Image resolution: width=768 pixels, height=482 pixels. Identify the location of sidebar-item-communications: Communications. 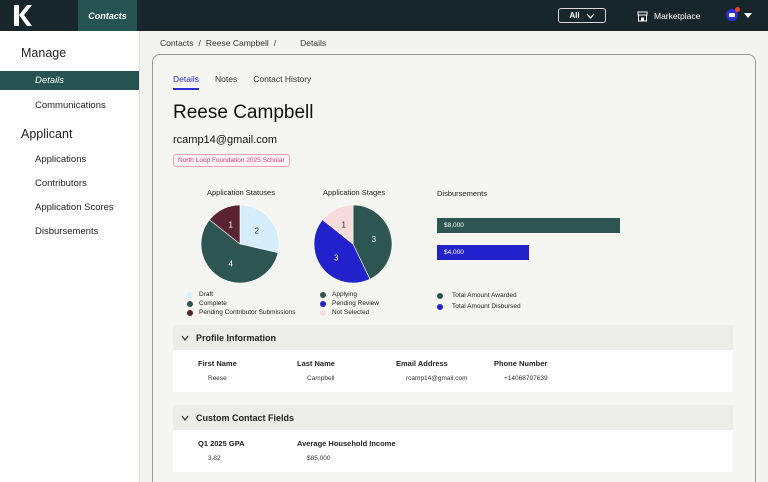
(70, 105).